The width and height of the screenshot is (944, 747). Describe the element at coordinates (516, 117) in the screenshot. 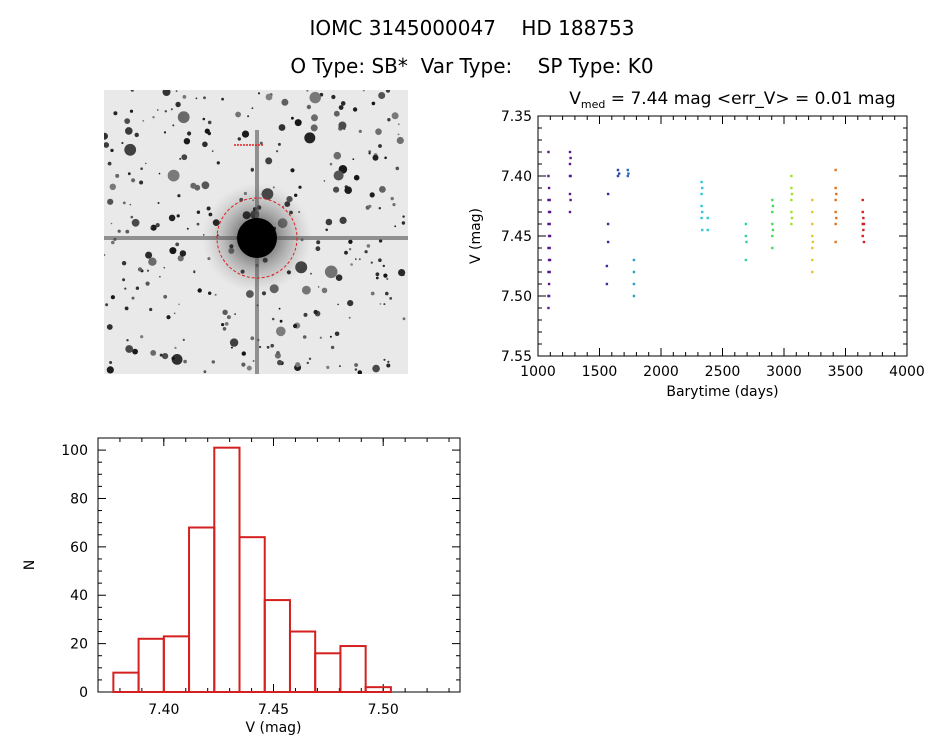

I see `y-tick-label: 7.35` at that location.